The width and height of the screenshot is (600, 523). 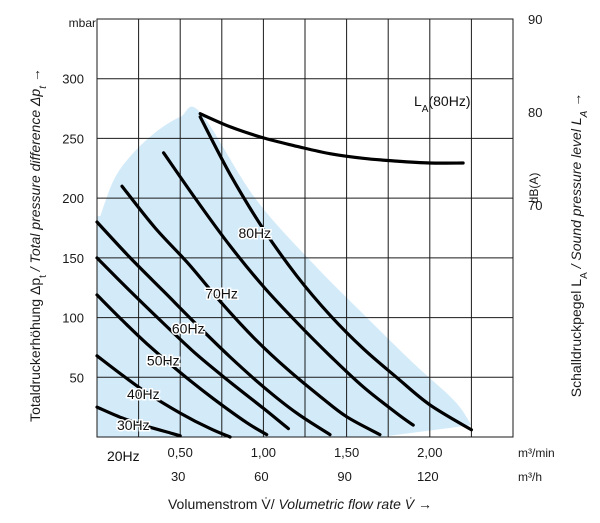 What do you see at coordinates (263, 452) in the screenshot?
I see `x-primary-tick-label: 1,00` at bounding box center [263, 452].